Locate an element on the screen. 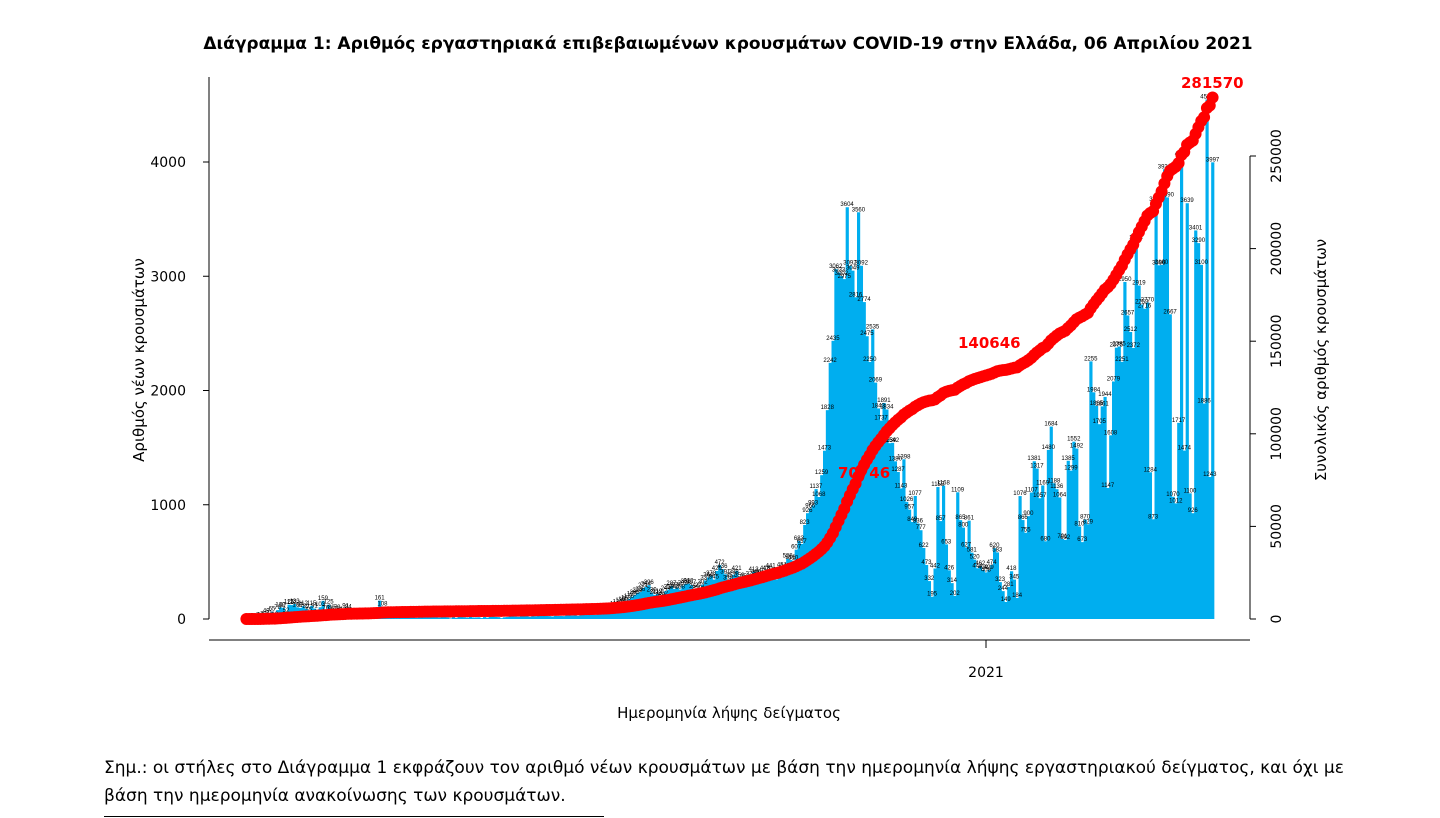 This screenshot has width=1440, height=818. bar-value-label: 810 is located at coordinates (1079, 524).